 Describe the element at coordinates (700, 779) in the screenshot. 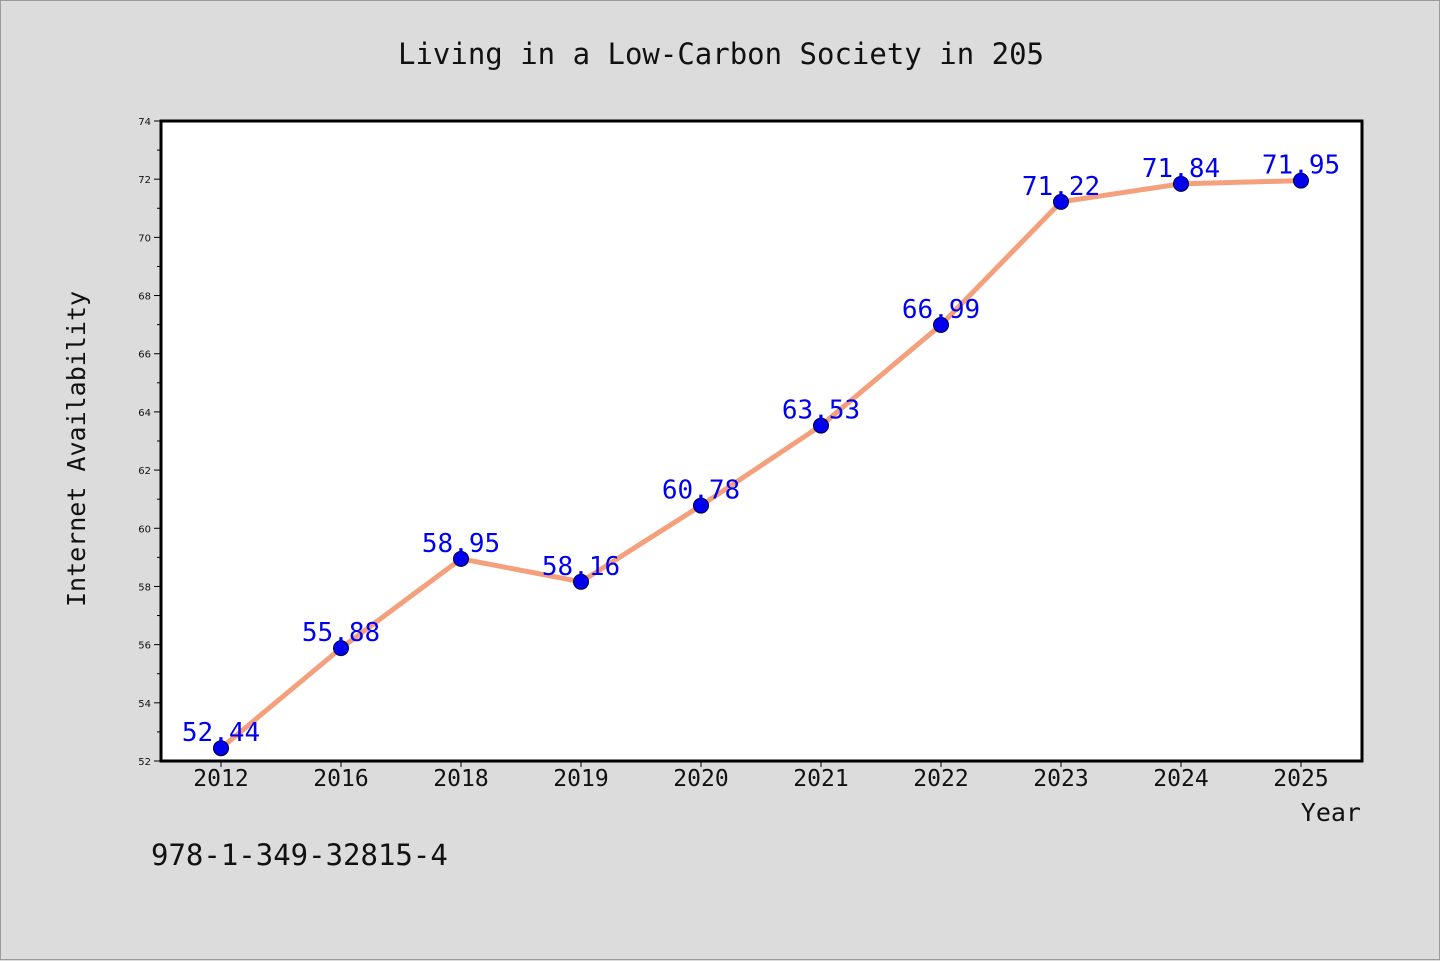

I see `x-tick-label: 2020` at that location.